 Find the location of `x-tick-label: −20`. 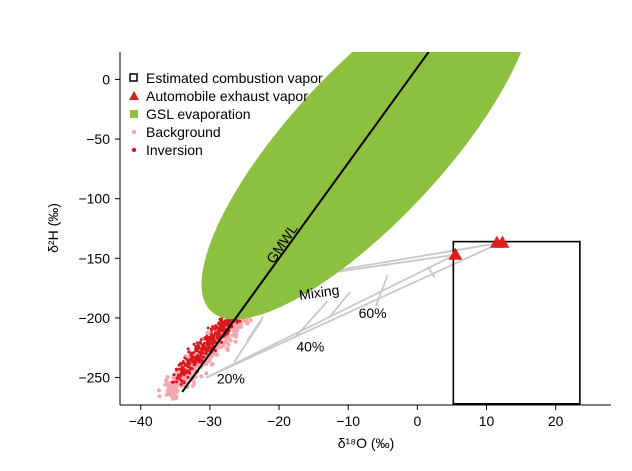

x-tick-label: −20 is located at coordinates (279, 421).